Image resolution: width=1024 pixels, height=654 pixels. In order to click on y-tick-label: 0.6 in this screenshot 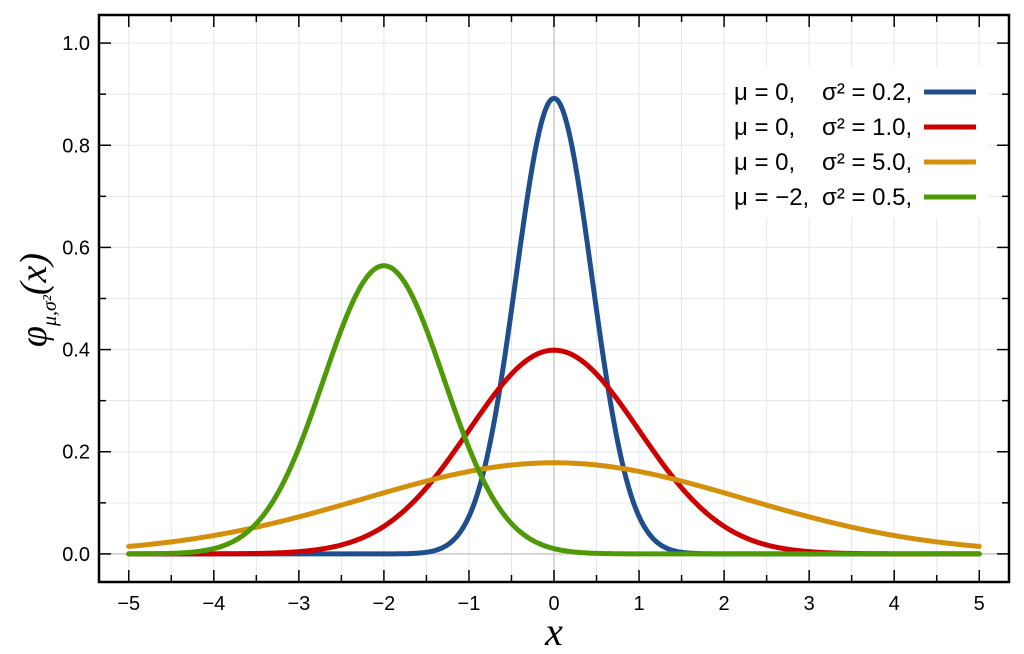, I will do `click(76, 248)`.